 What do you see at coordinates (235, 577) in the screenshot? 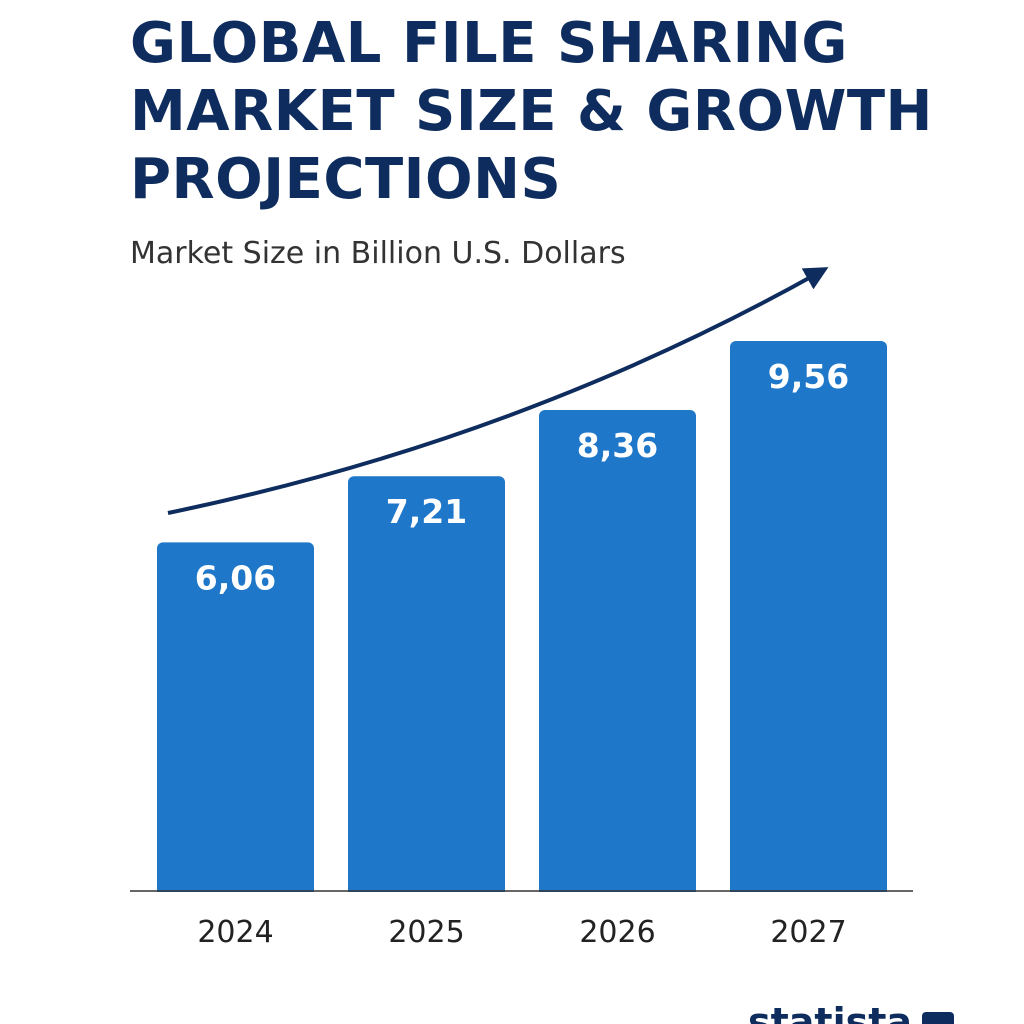
I see `bar-value-label: 6,06` at bounding box center [235, 577].